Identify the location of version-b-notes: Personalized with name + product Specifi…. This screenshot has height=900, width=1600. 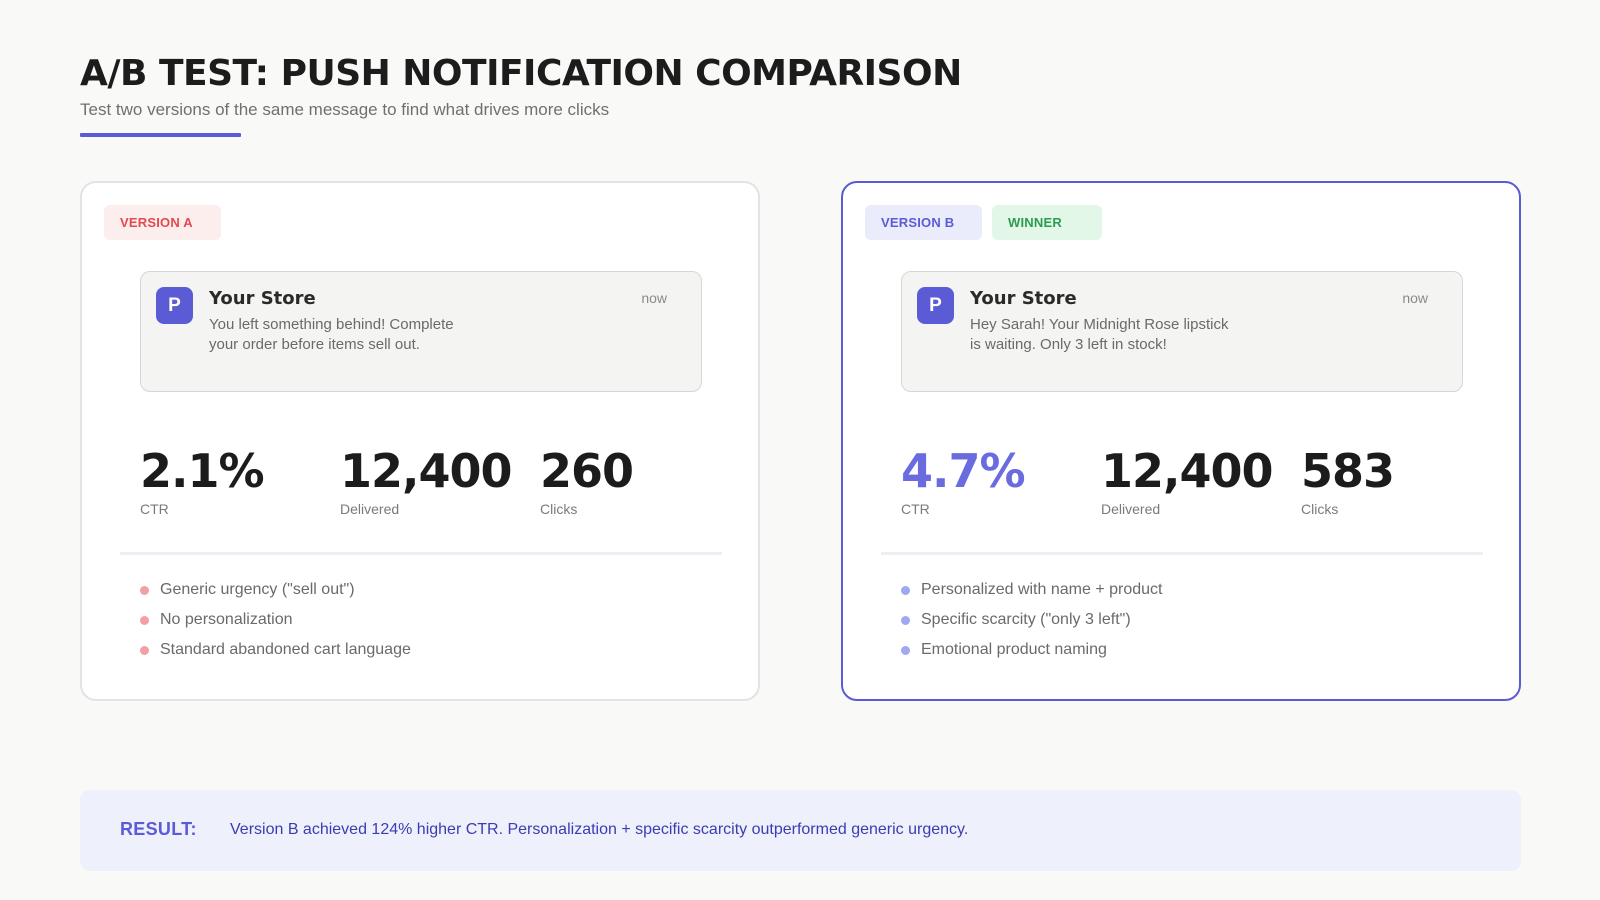
(1031, 624).